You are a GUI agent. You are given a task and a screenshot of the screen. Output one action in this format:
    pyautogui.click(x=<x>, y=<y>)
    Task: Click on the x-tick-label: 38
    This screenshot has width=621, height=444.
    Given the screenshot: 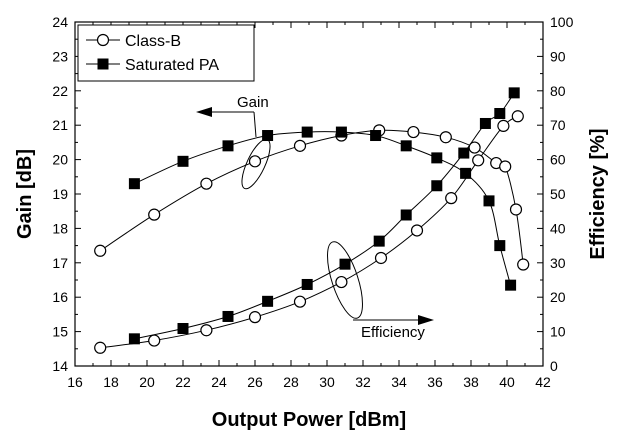 What is the action you would take?
    pyautogui.click(x=471, y=382)
    